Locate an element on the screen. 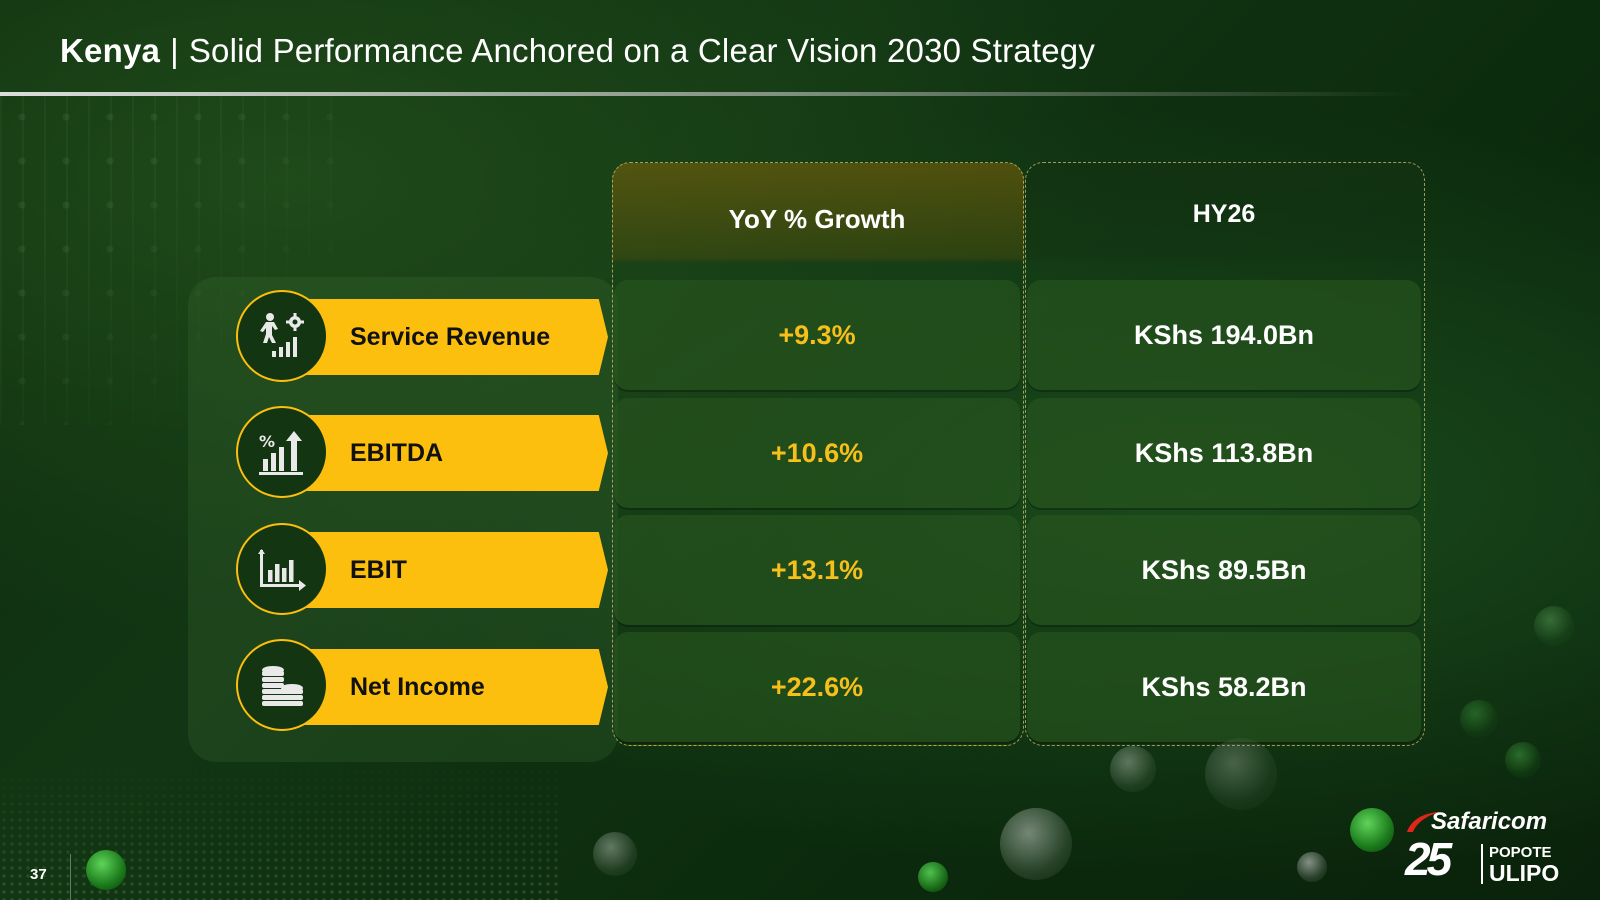  yoy-value-ebitda: +10.6% is located at coordinates (817, 453).